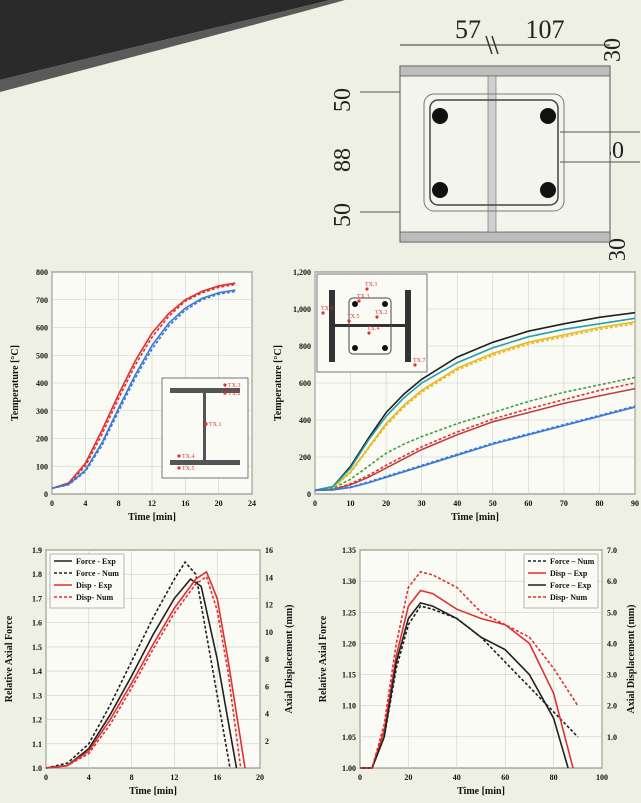 The width and height of the screenshot is (641, 803). What do you see at coordinates (602, 777) in the screenshot?
I see `x-tick-label: 100` at bounding box center [602, 777].